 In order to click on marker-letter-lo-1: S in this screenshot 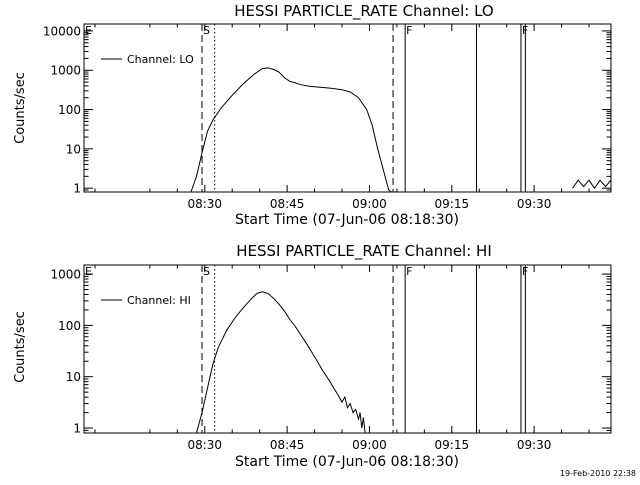, I will do `click(206, 30)`.